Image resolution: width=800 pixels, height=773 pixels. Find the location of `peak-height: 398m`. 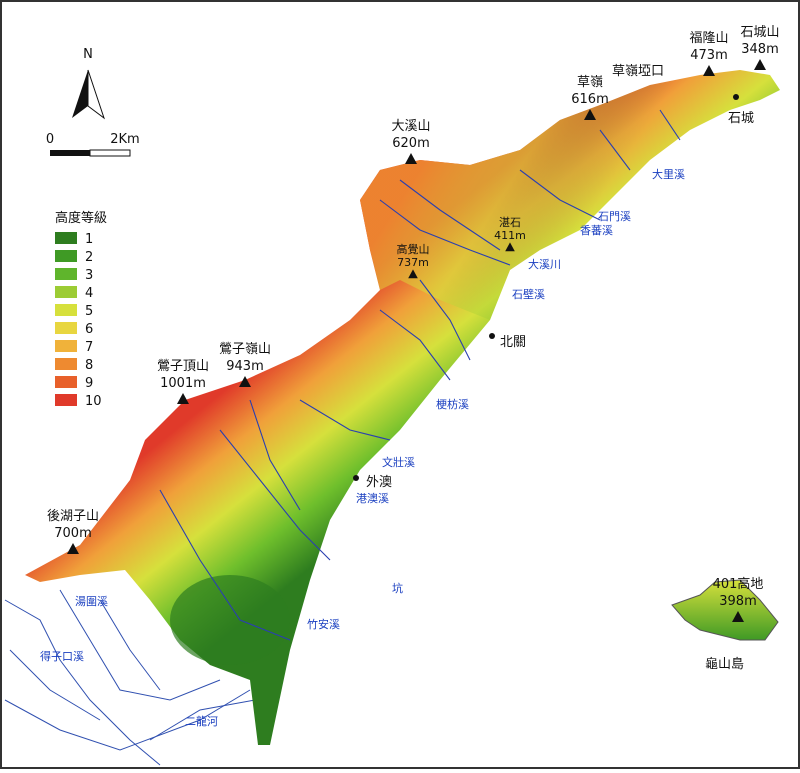

peak-height: 398m is located at coordinates (737, 601).